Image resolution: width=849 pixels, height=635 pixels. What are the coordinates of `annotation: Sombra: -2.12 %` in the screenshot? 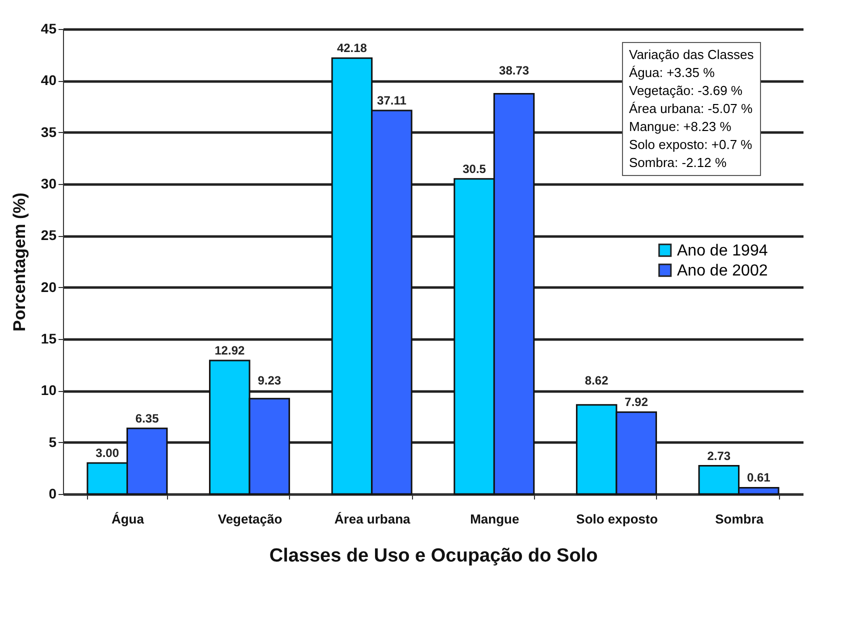 It's located at (678, 163).